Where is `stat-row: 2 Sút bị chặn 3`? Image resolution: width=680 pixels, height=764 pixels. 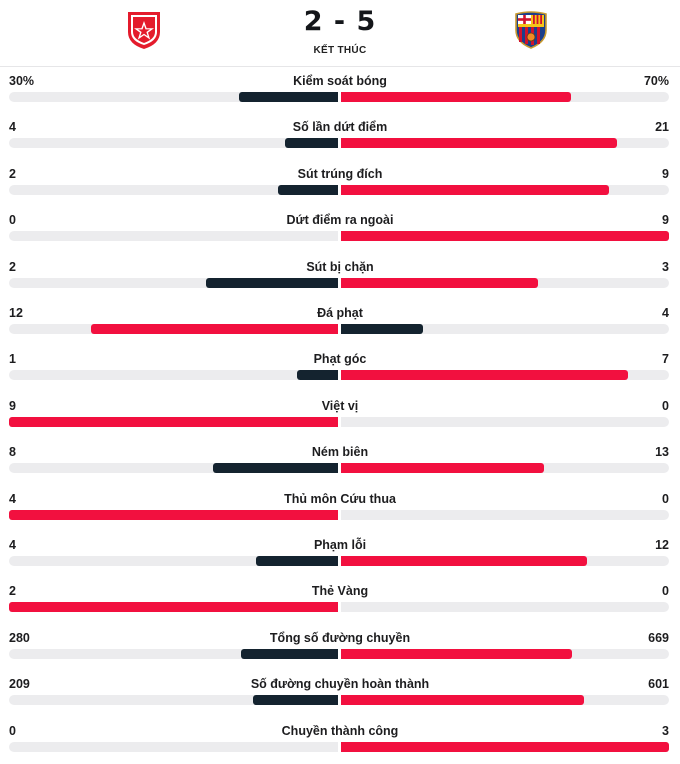 stat-row: 2 Sút bị chặn 3 is located at coordinates (340, 277).